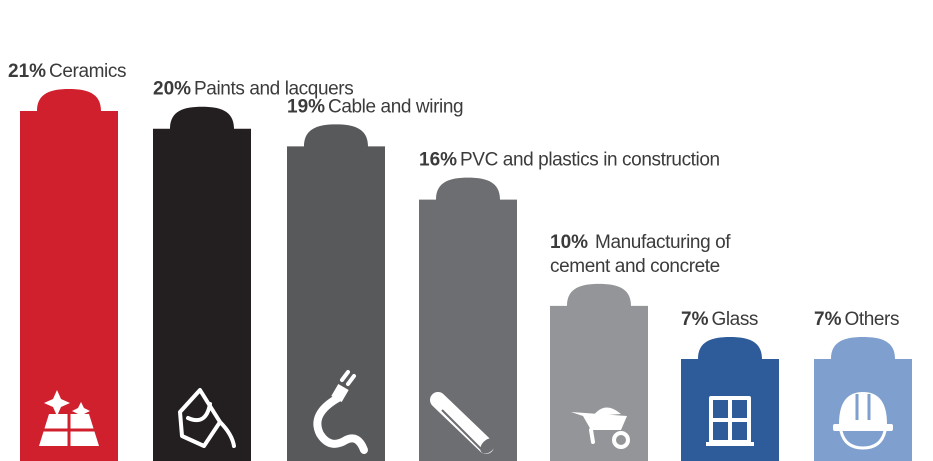 Image resolution: width=933 pixels, height=461 pixels. What do you see at coordinates (306, 106) in the screenshot?
I see `percent-label: 19%` at bounding box center [306, 106].